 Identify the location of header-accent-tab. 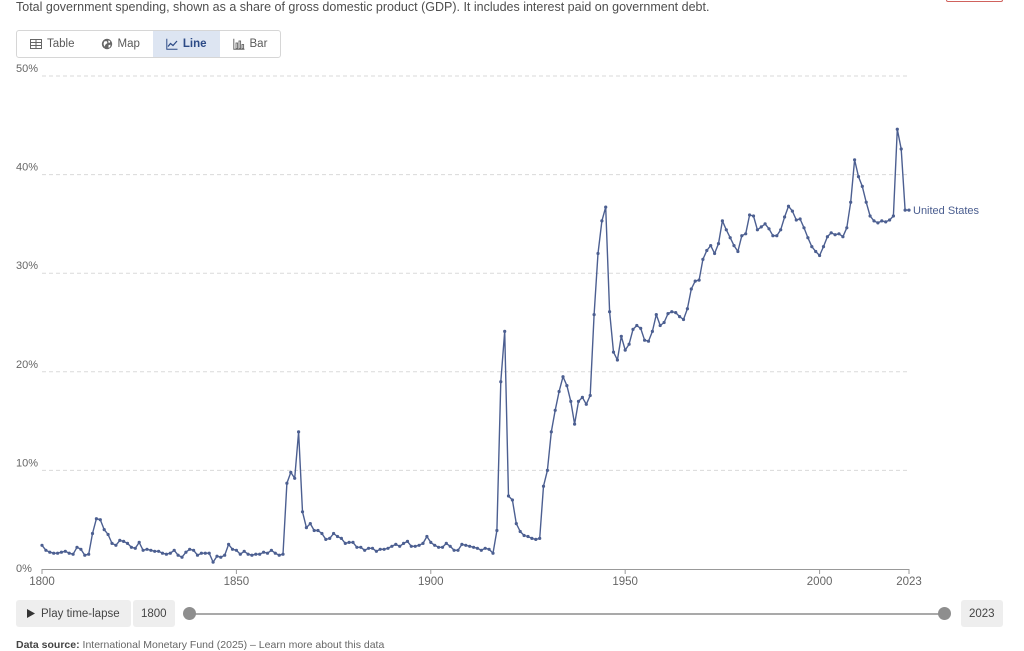
(974, 1).